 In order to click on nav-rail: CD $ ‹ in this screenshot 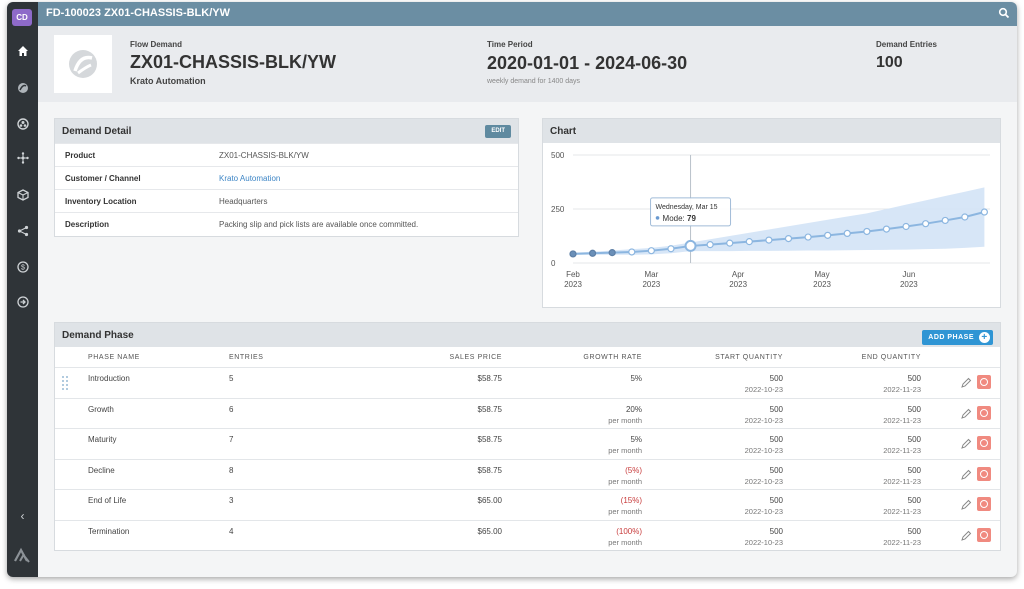, I will do `click(22, 289)`.